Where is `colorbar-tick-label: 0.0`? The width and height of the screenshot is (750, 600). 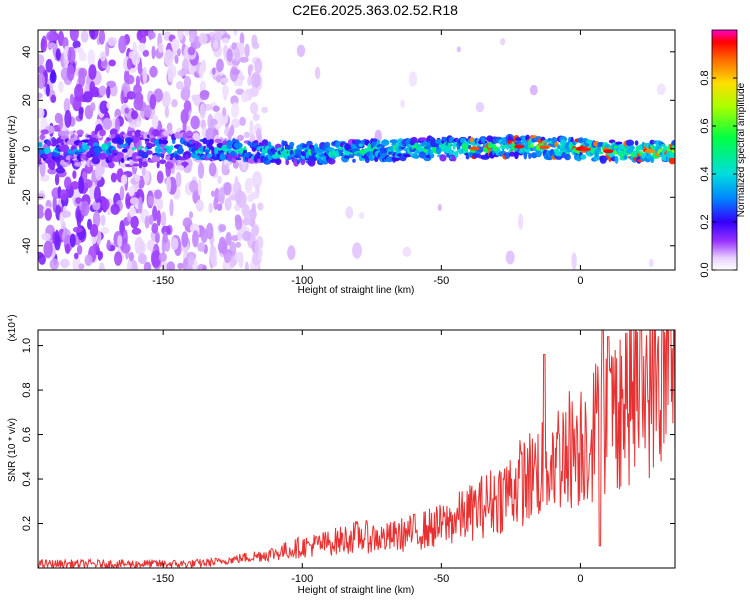
colorbar-tick-label: 0.0 is located at coordinates (705, 269).